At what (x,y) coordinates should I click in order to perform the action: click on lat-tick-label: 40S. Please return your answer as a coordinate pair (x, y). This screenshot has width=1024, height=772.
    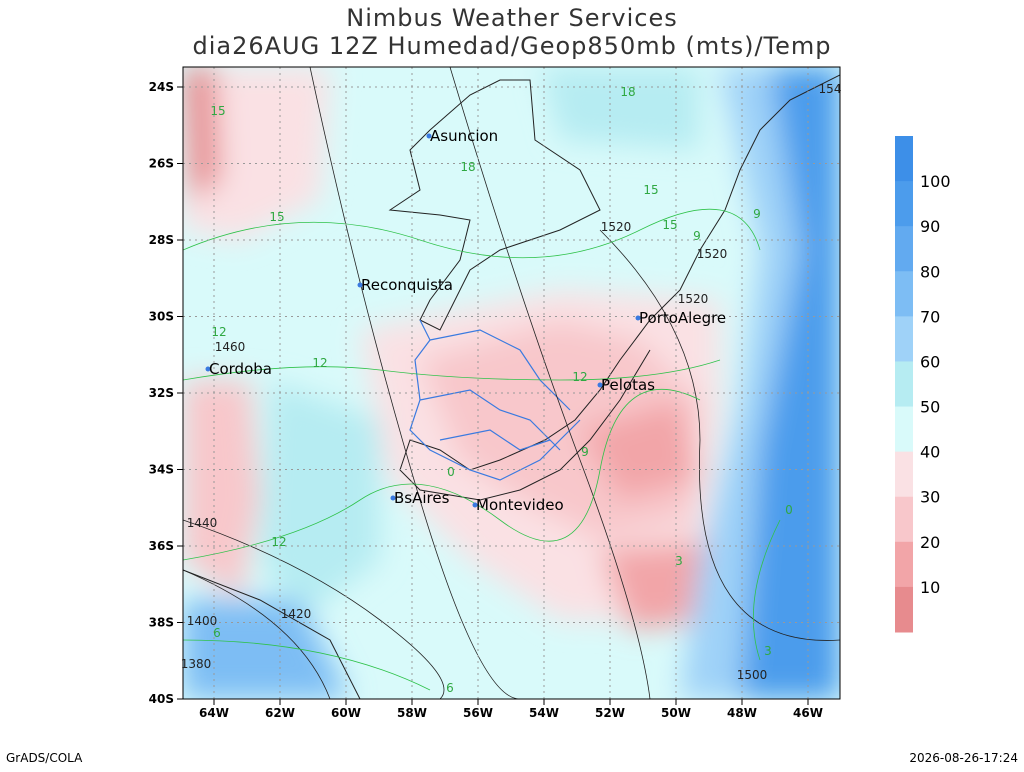
    Looking at the image, I should click on (161, 699).